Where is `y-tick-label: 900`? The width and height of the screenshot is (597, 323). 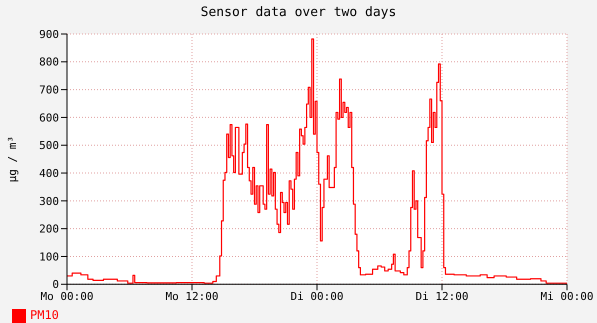 y-tick-label: 900 is located at coordinates (49, 34).